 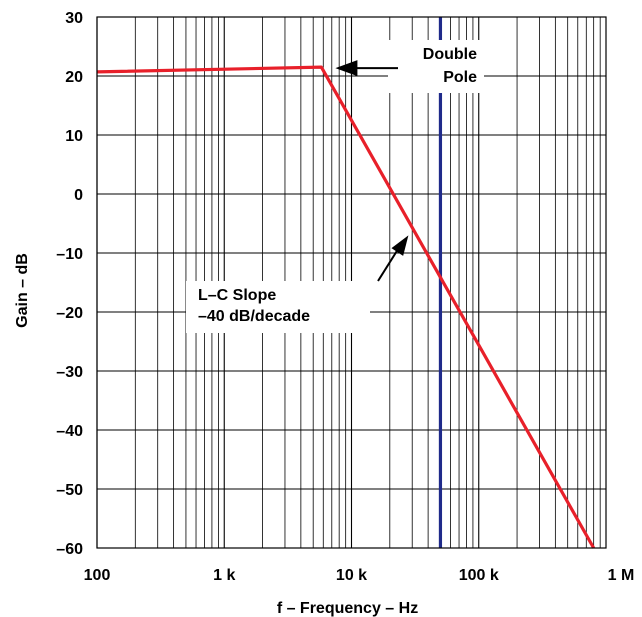 I want to click on y-tick-label: –30, so click(x=69, y=372).